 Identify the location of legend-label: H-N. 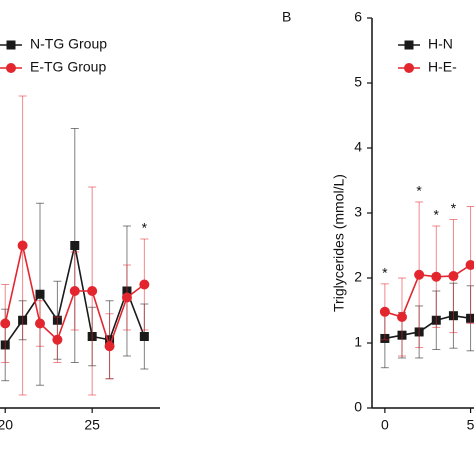
(440, 44).